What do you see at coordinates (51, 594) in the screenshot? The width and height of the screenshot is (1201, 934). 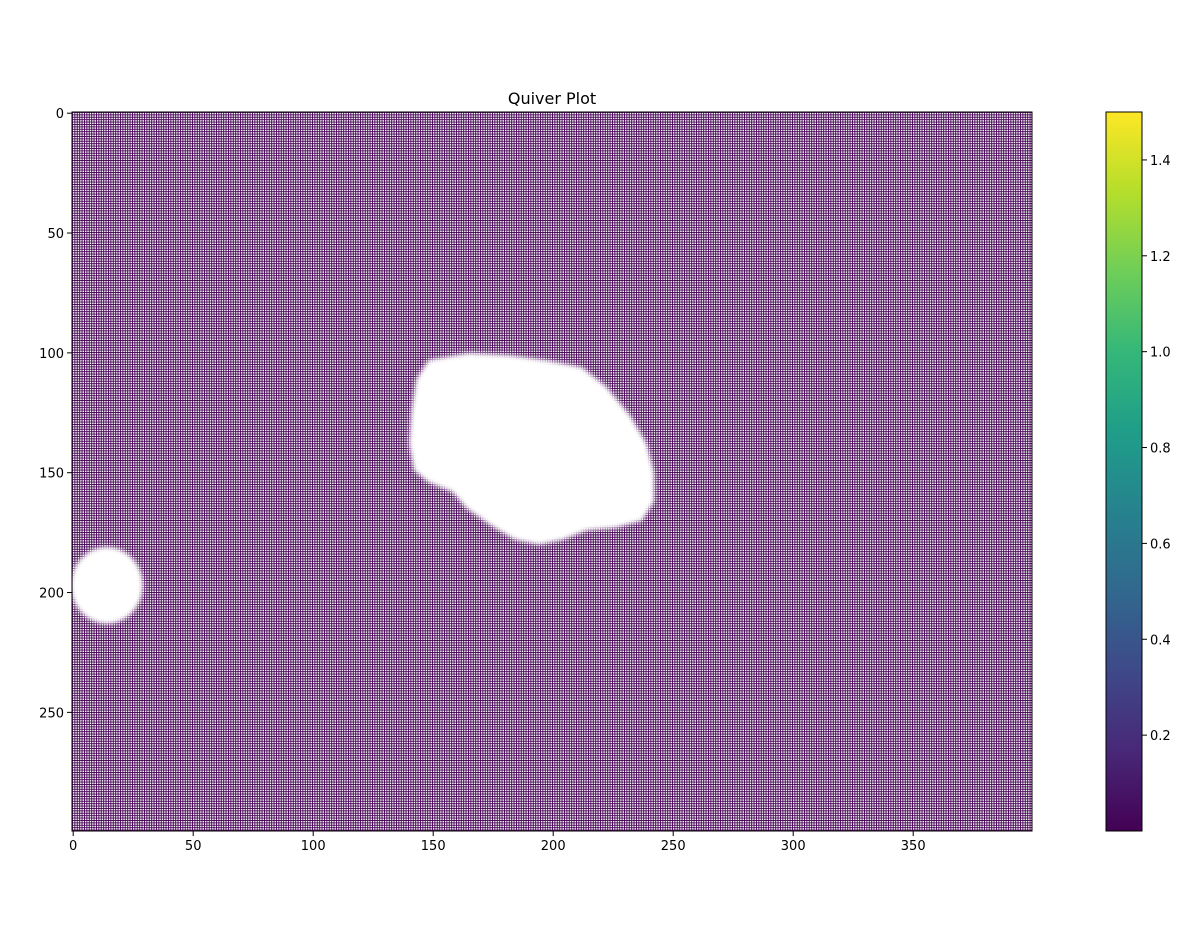 I see `y-tick-label: 200` at bounding box center [51, 594].